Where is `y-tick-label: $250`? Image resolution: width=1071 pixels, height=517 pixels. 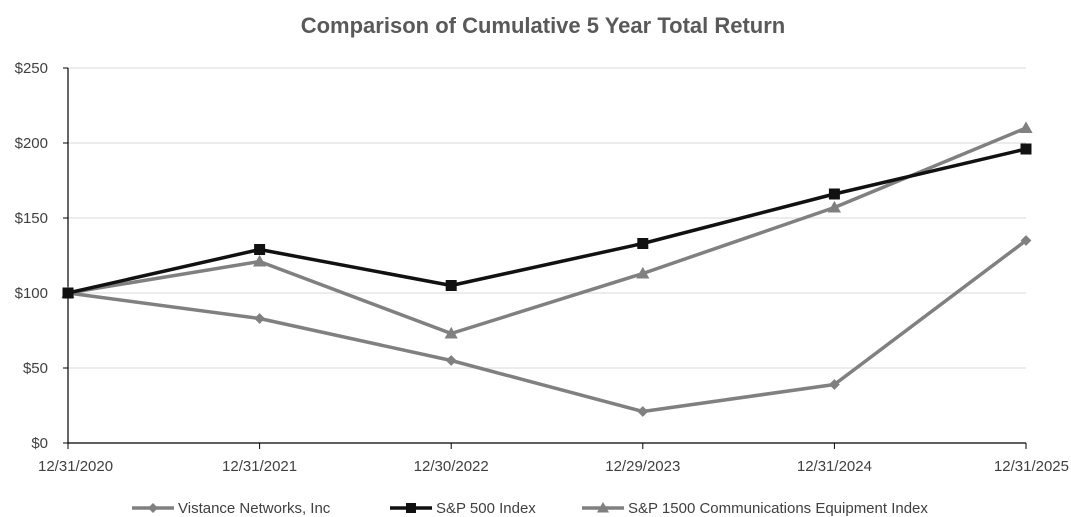 y-tick-label: $250 is located at coordinates (31, 68).